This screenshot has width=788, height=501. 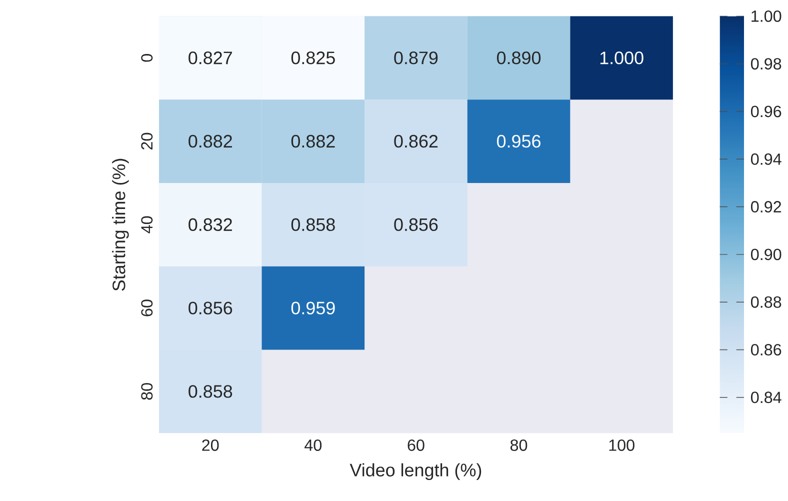 What do you see at coordinates (416, 471) in the screenshot?
I see `x-axis-title: Video length (%)` at bounding box center [416, 471].